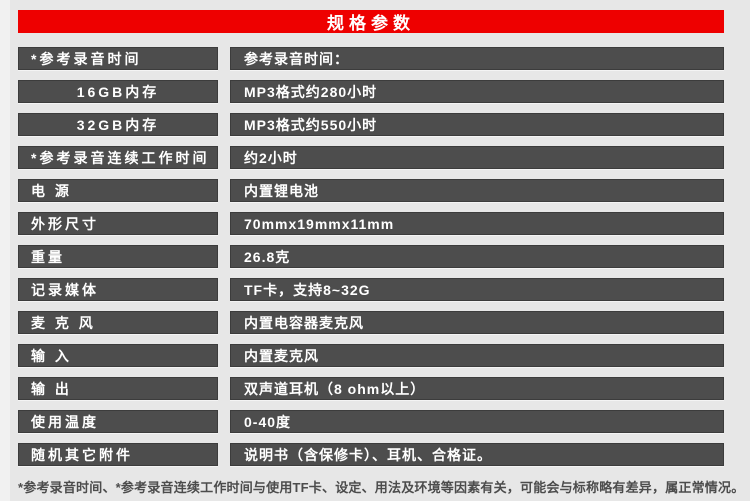  I want to click on spec-label: 输 入, so click(118, 355).